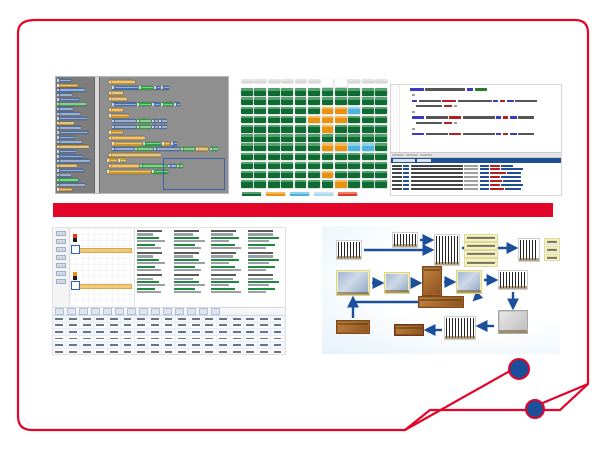 This screenshot has width=600, height=450. I want to click on slot-cell-r8-c2, so click(273, 156).